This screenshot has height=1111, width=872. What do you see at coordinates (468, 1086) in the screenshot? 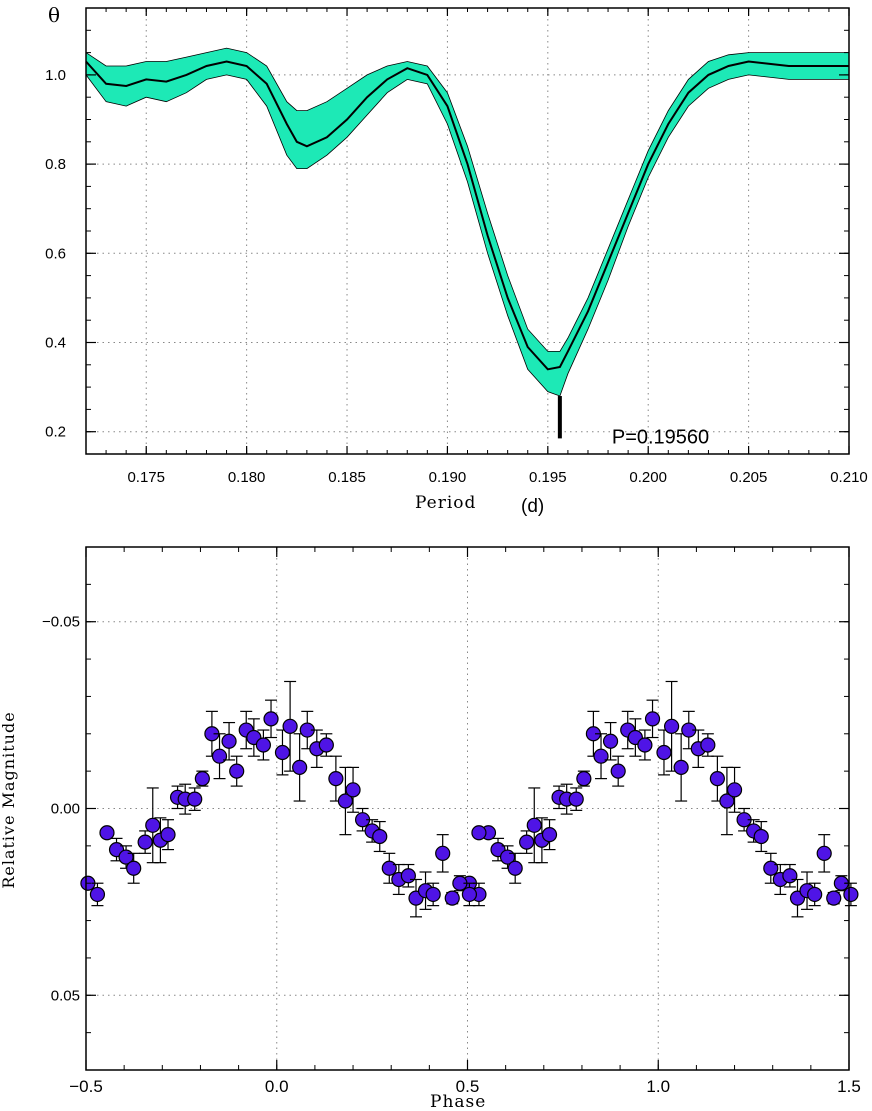
I see `x-tick-label: 0.5` at bounding box center [468, 1086].